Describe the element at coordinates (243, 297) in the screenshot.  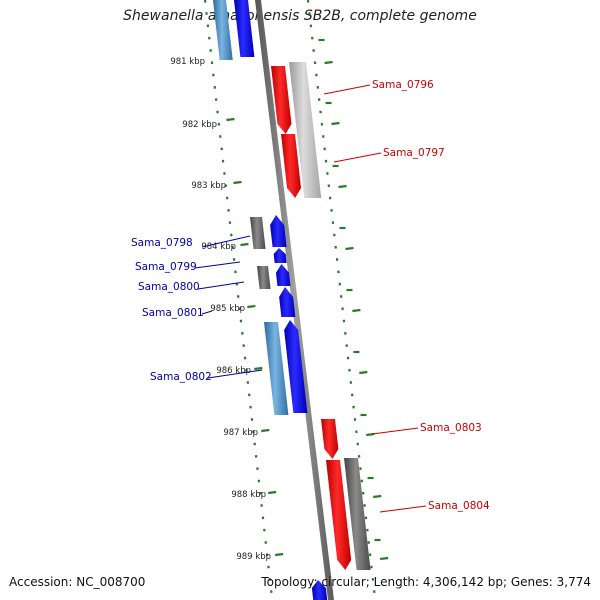
I see `ruler-ticks-left` at that location.